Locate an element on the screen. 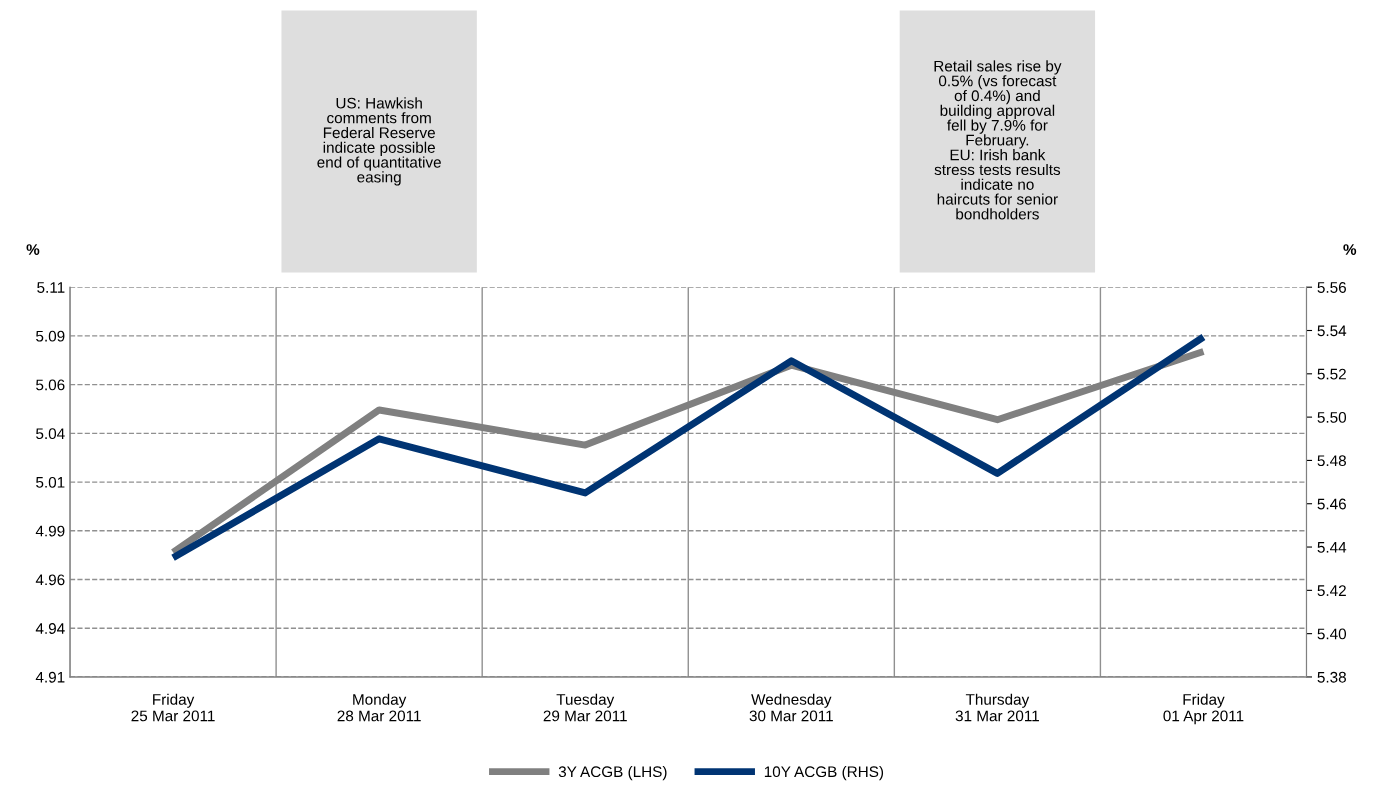 The height and width of the screenshot is (789, 1384). text: US: Hawkish comments from Federal Reserve indicate possible end of quantitative easing is located at coordinates (379, 141).